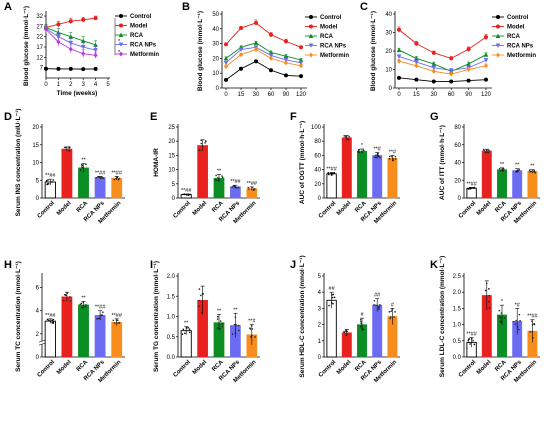 This screenshot has width=550, height=435. I want to click on panel-f-ytick-label: 0, so click(320, 199).